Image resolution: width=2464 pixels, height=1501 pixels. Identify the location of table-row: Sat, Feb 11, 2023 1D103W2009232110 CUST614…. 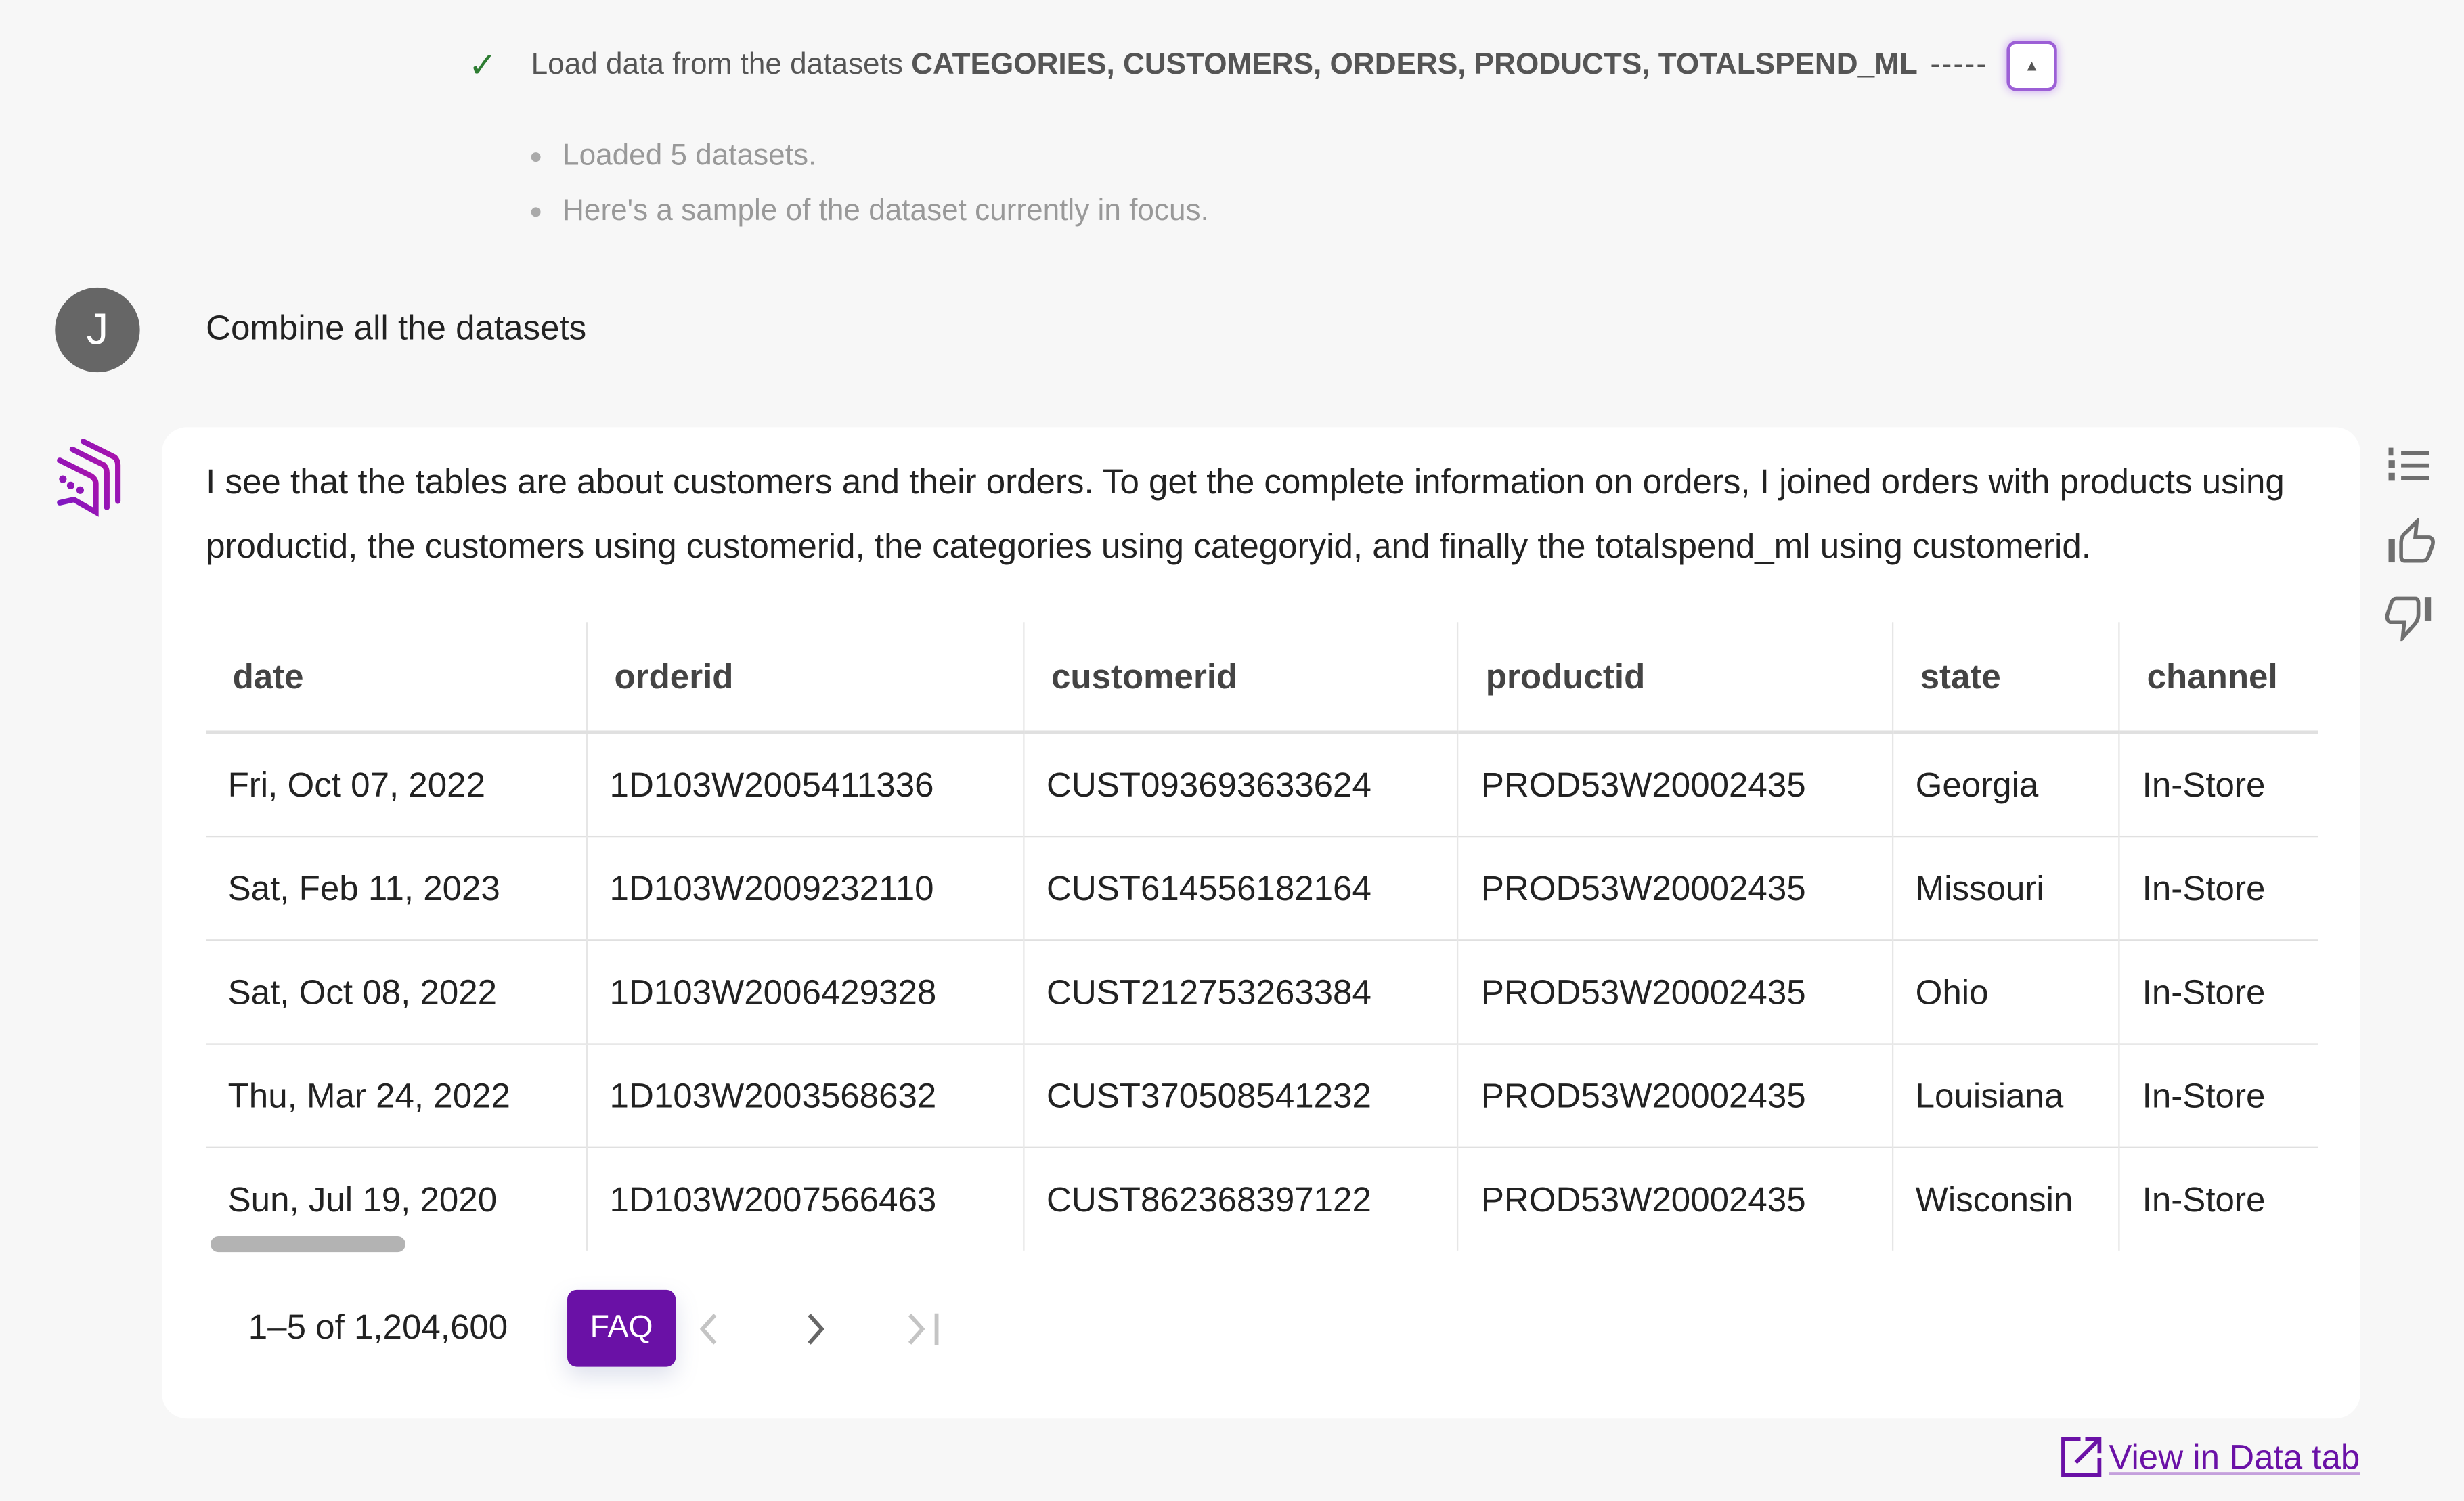
(1262, 888).